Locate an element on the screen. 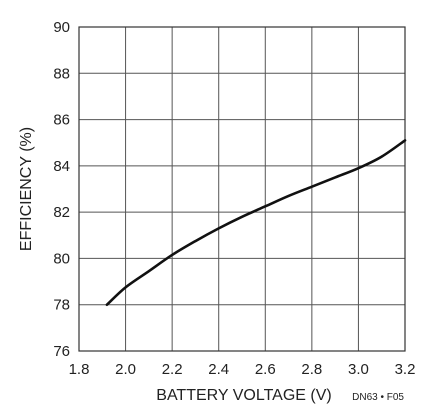 The width and height of the screenshot is (435, 415). figure-note: DN63 • F05 is located at coordinates (378, 397).